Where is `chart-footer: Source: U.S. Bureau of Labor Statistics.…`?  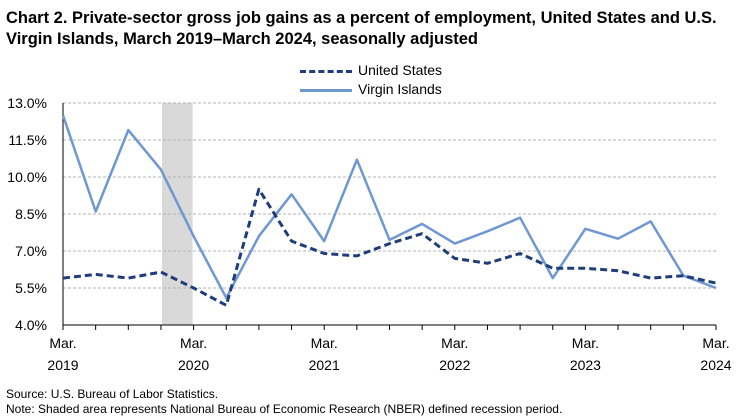 chart-footer: Source: U.S. Bureau of Labor Statistics.… is located at coordinates (284, 402).